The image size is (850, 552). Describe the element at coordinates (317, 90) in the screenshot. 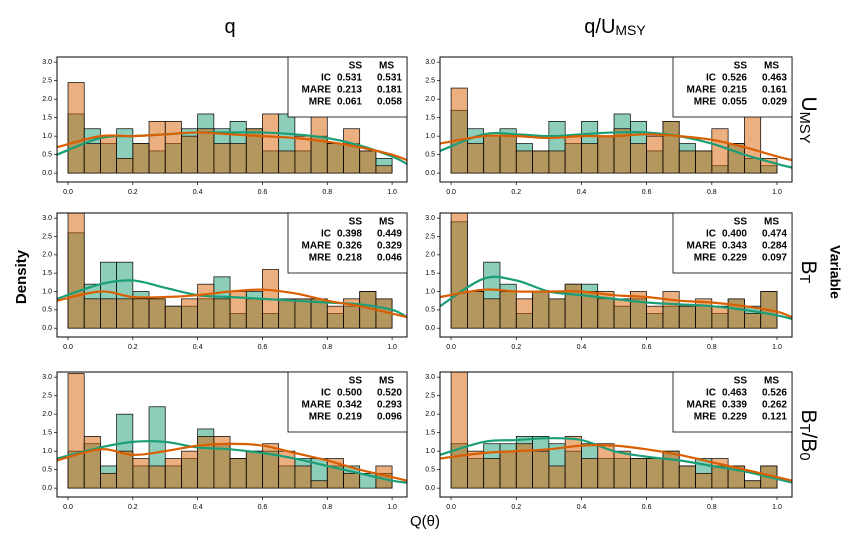

I see `stats-row-label: MARE` at that location.